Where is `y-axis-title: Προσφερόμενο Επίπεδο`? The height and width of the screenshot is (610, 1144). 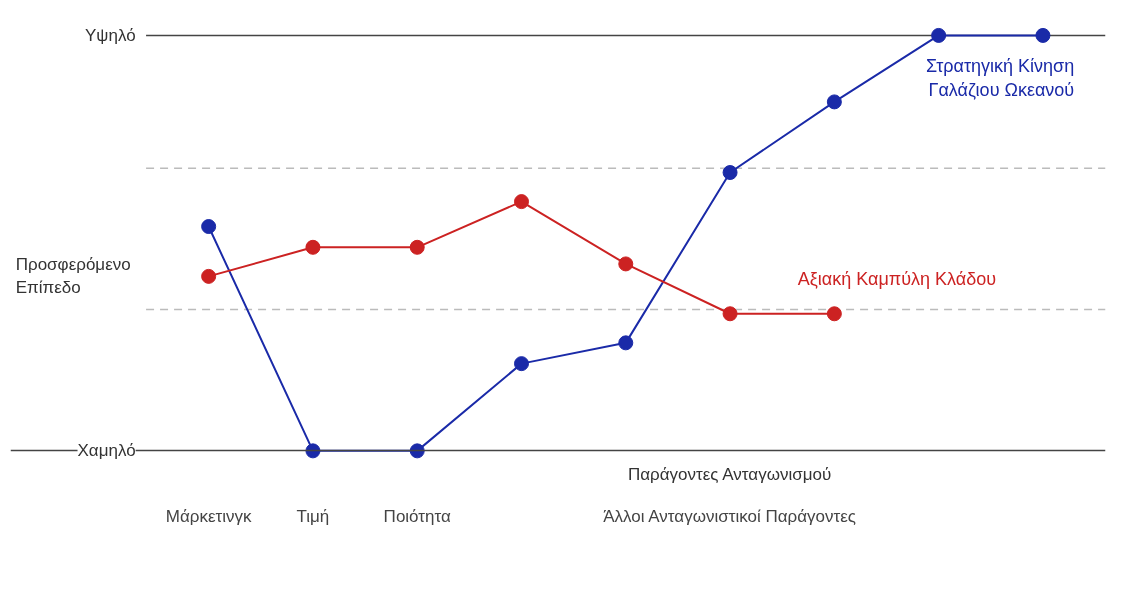
y-axis-title: Προσφερόμενο Επίπεδο is located at coordinates (73, 276).